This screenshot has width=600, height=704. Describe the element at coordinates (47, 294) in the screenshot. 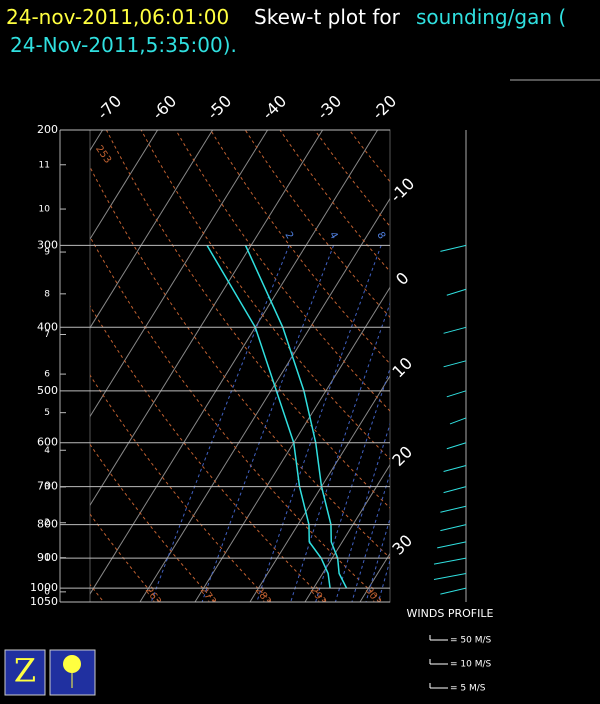

I see `height-label: 8` at that location.